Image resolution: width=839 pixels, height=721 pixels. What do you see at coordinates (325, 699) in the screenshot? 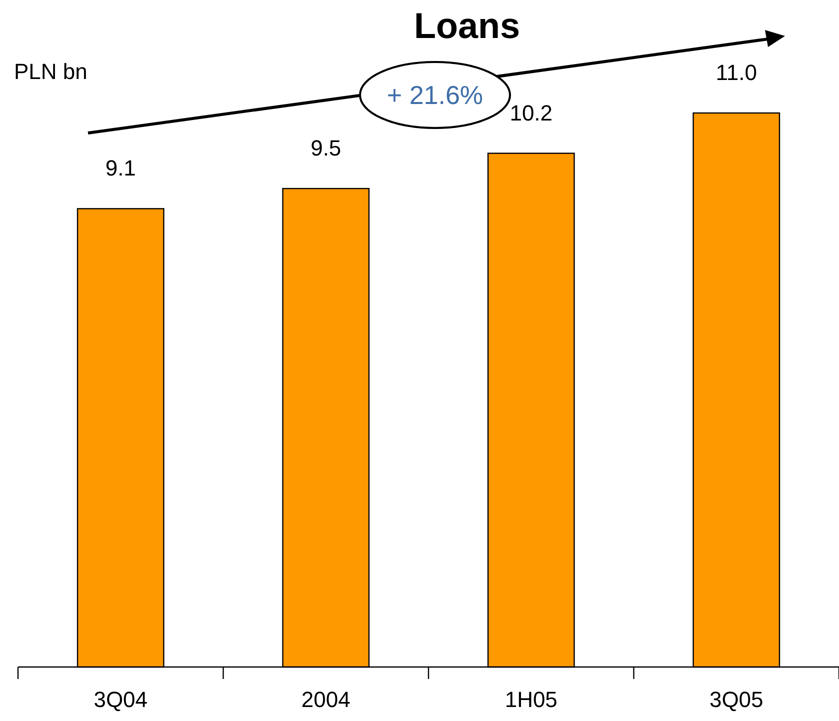
I see `x-tick-label: 2004` at bounding box center [325, 699].